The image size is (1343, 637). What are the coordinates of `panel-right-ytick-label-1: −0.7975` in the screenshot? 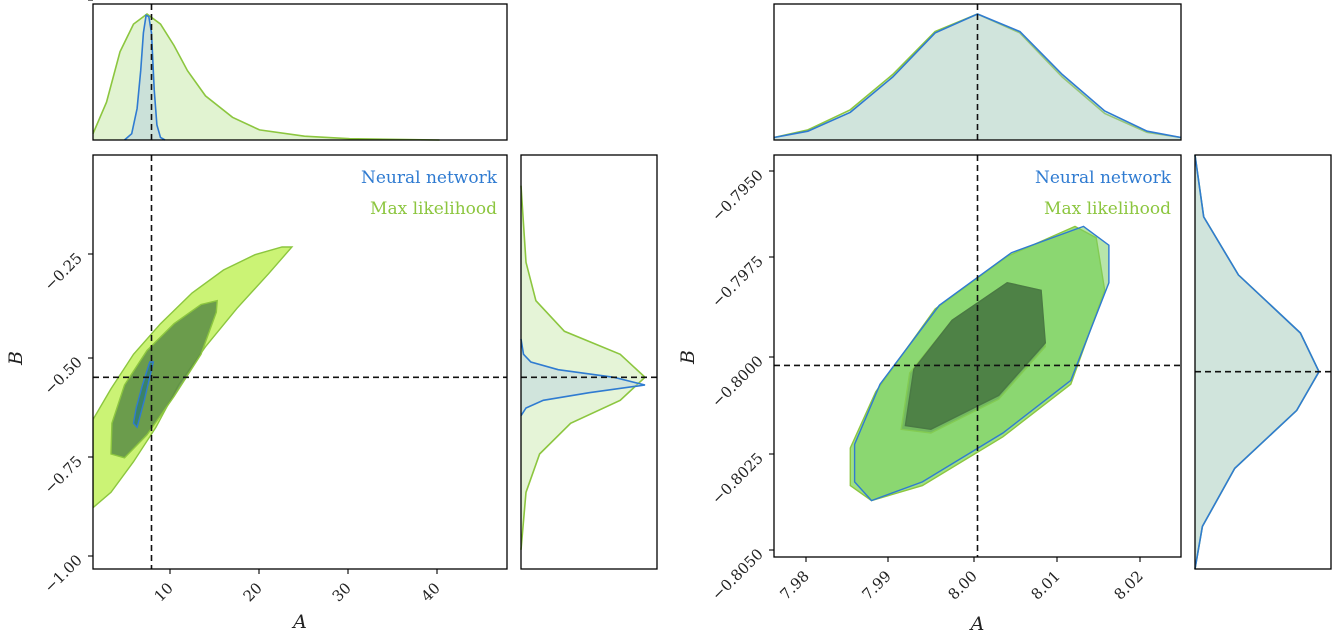 It's located at (737, 281).